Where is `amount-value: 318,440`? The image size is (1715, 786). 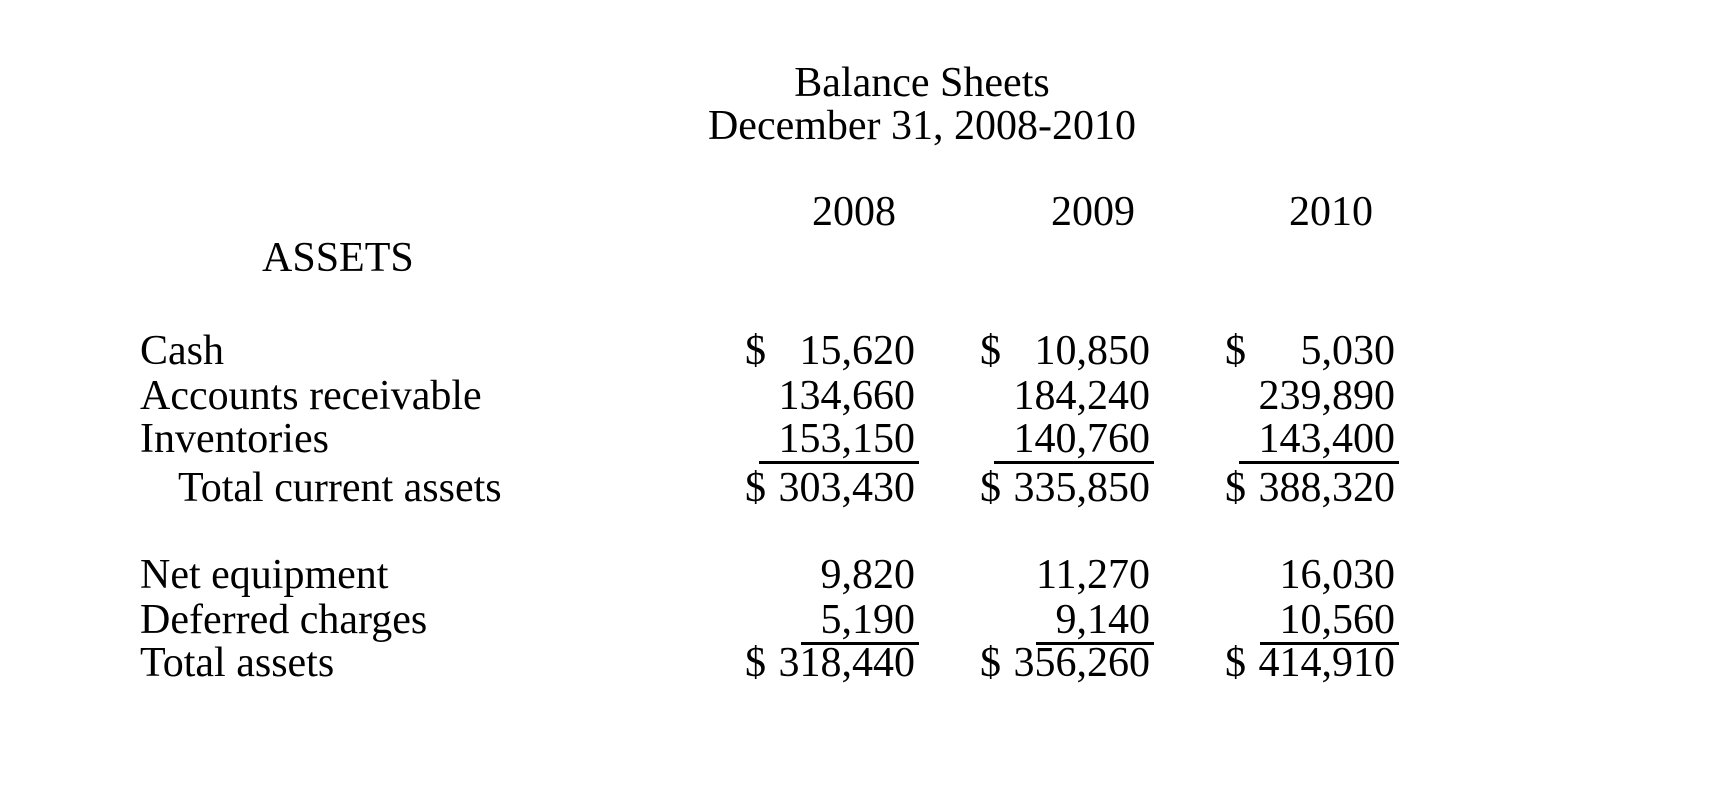
amount-value: 318,440 is located at coordinates (847, 663).